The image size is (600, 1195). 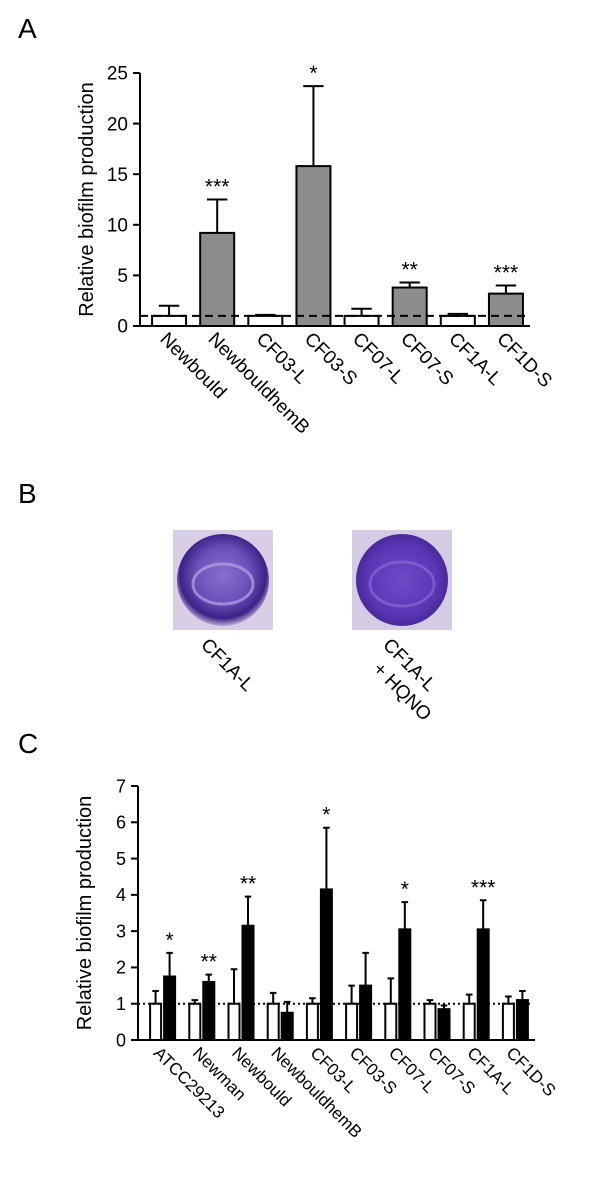 I want to click on y-tick-label: 4, so click(x=121, y=895).